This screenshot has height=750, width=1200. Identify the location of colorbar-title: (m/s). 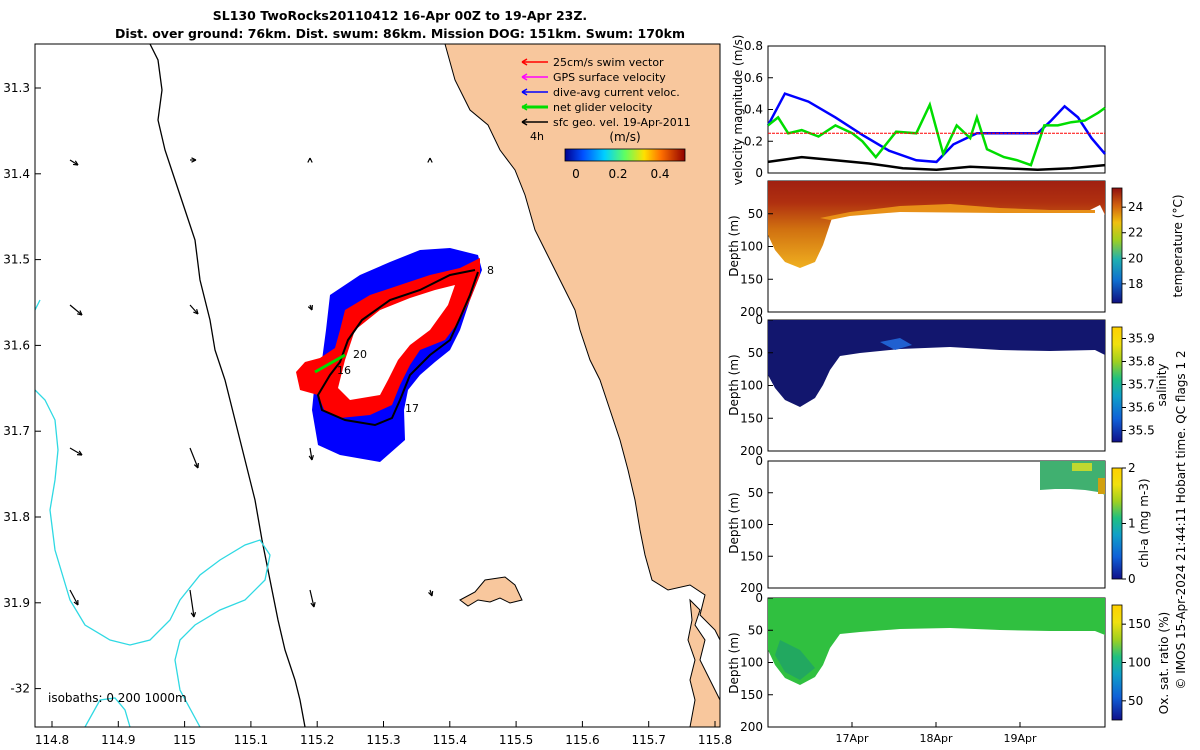
(624, 137).